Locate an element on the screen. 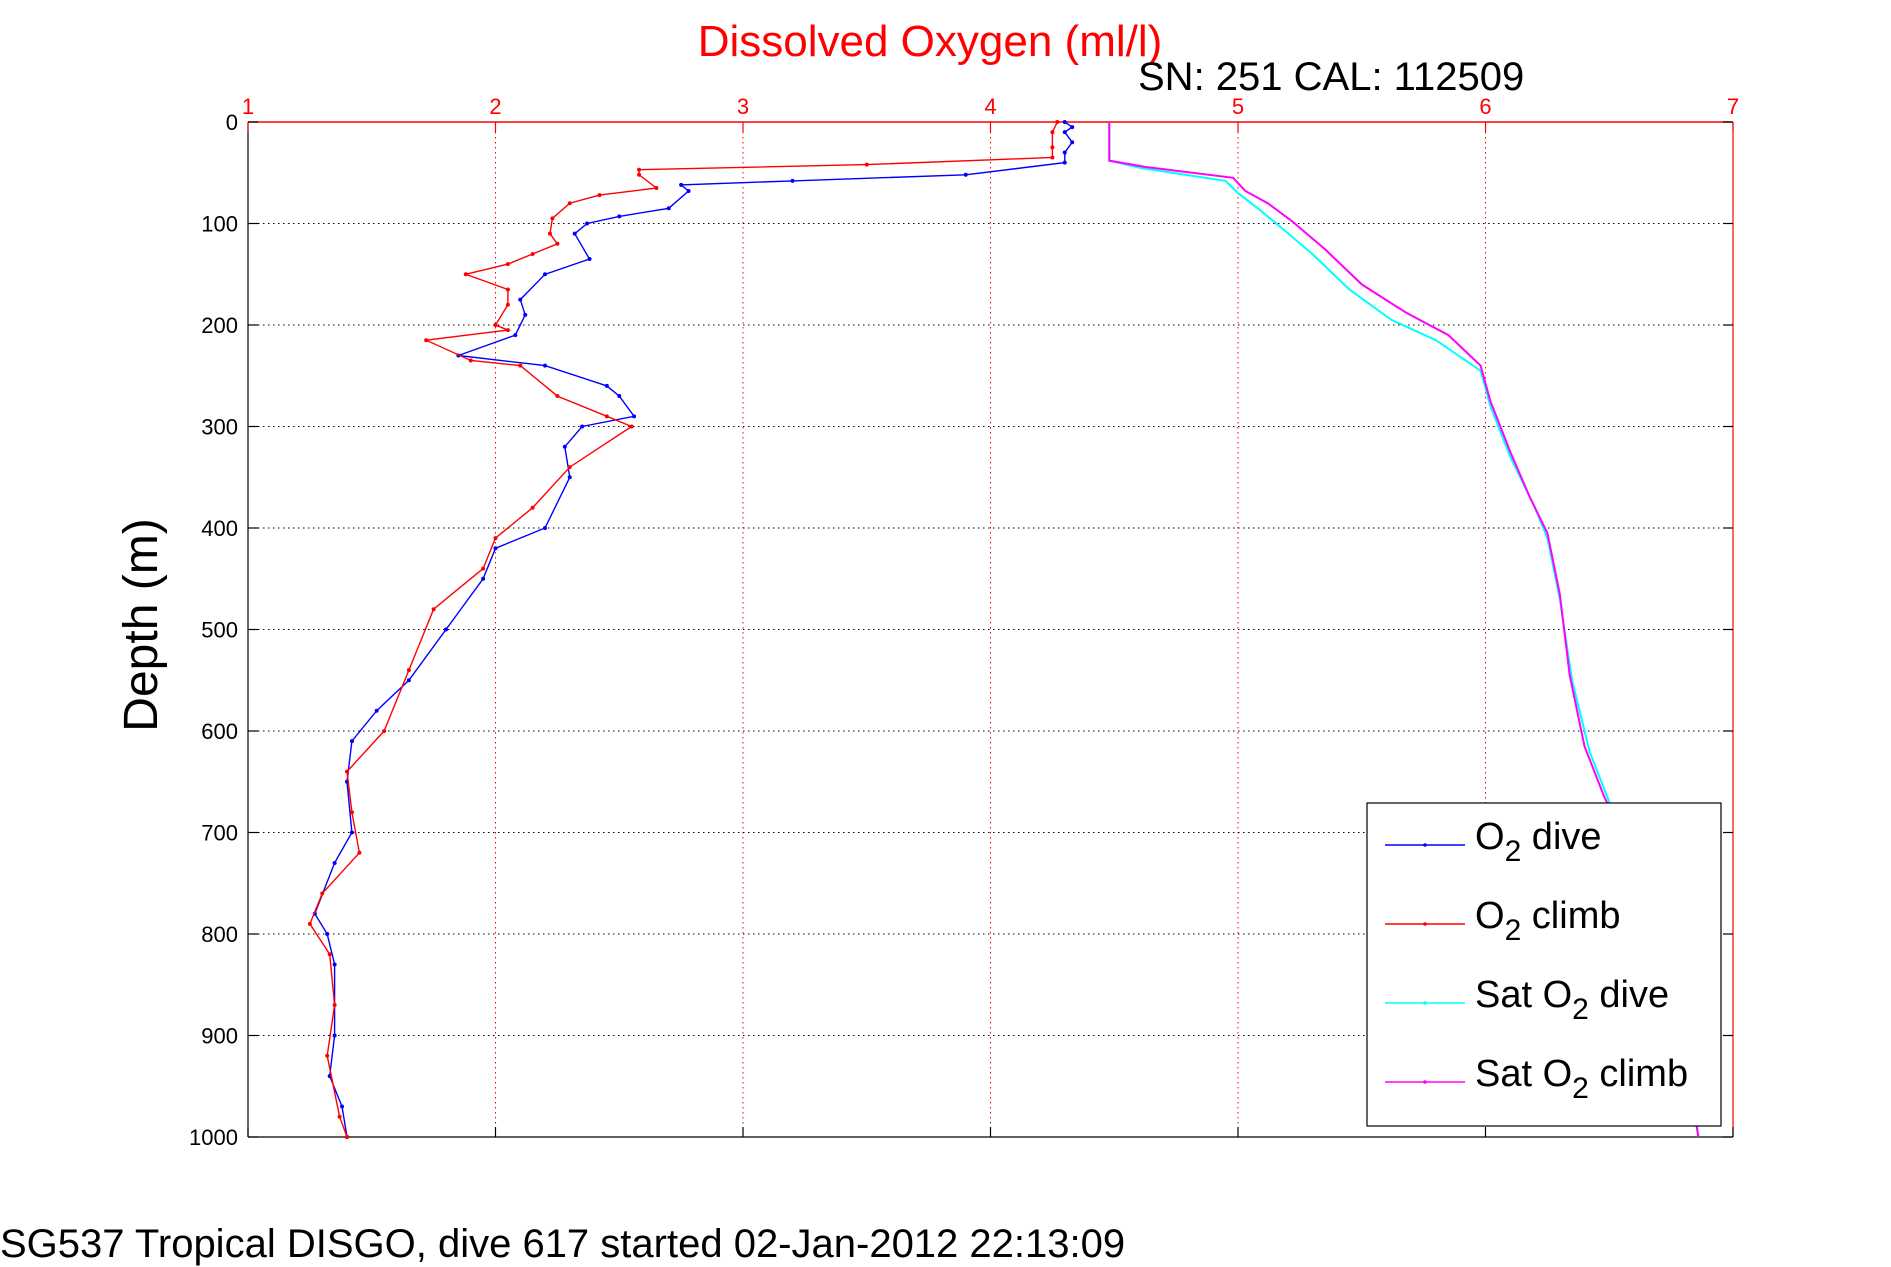  x-tick-label: 2 is located at coordinates (495, 106).